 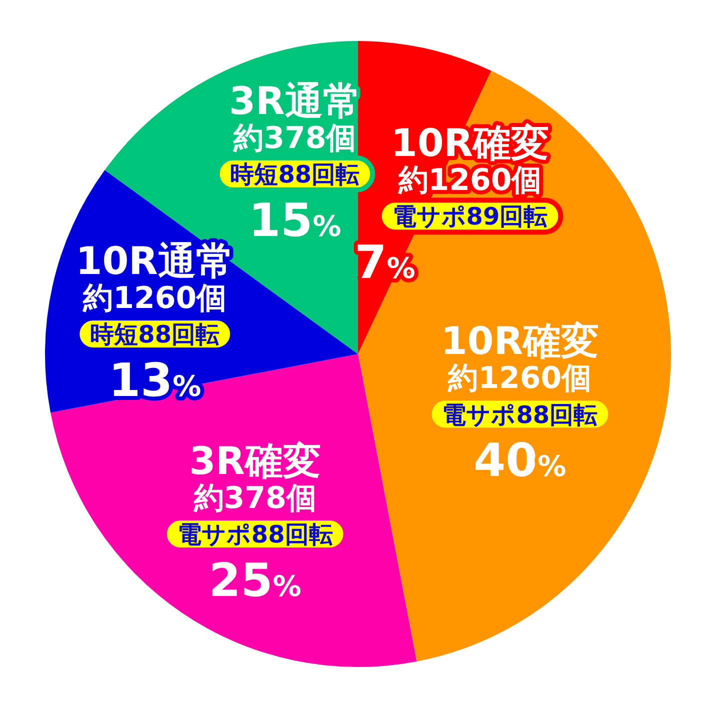 What do you see at coordinates (155, 261) in the screenshot?
I see `category-label: 10R通常` at bounding box center [155, 261].